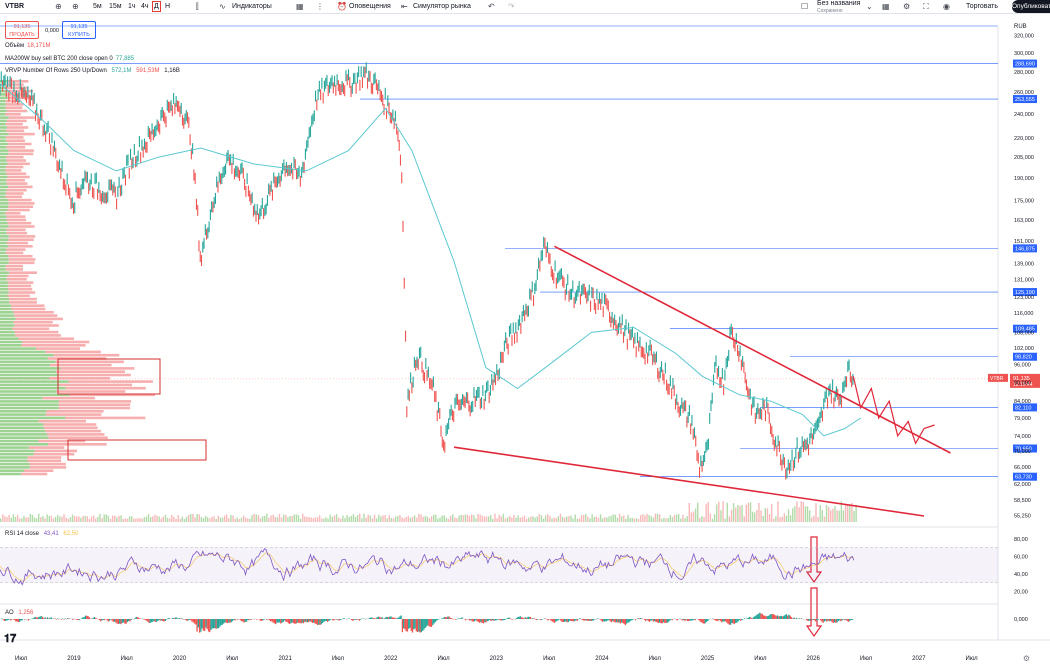 Image resolution: width=1050 pixels, height=667 pixels. Describe the element at coordinates (1026, 658) in the screenshot. I see `axis-settings-icon: ⚙` at that location.